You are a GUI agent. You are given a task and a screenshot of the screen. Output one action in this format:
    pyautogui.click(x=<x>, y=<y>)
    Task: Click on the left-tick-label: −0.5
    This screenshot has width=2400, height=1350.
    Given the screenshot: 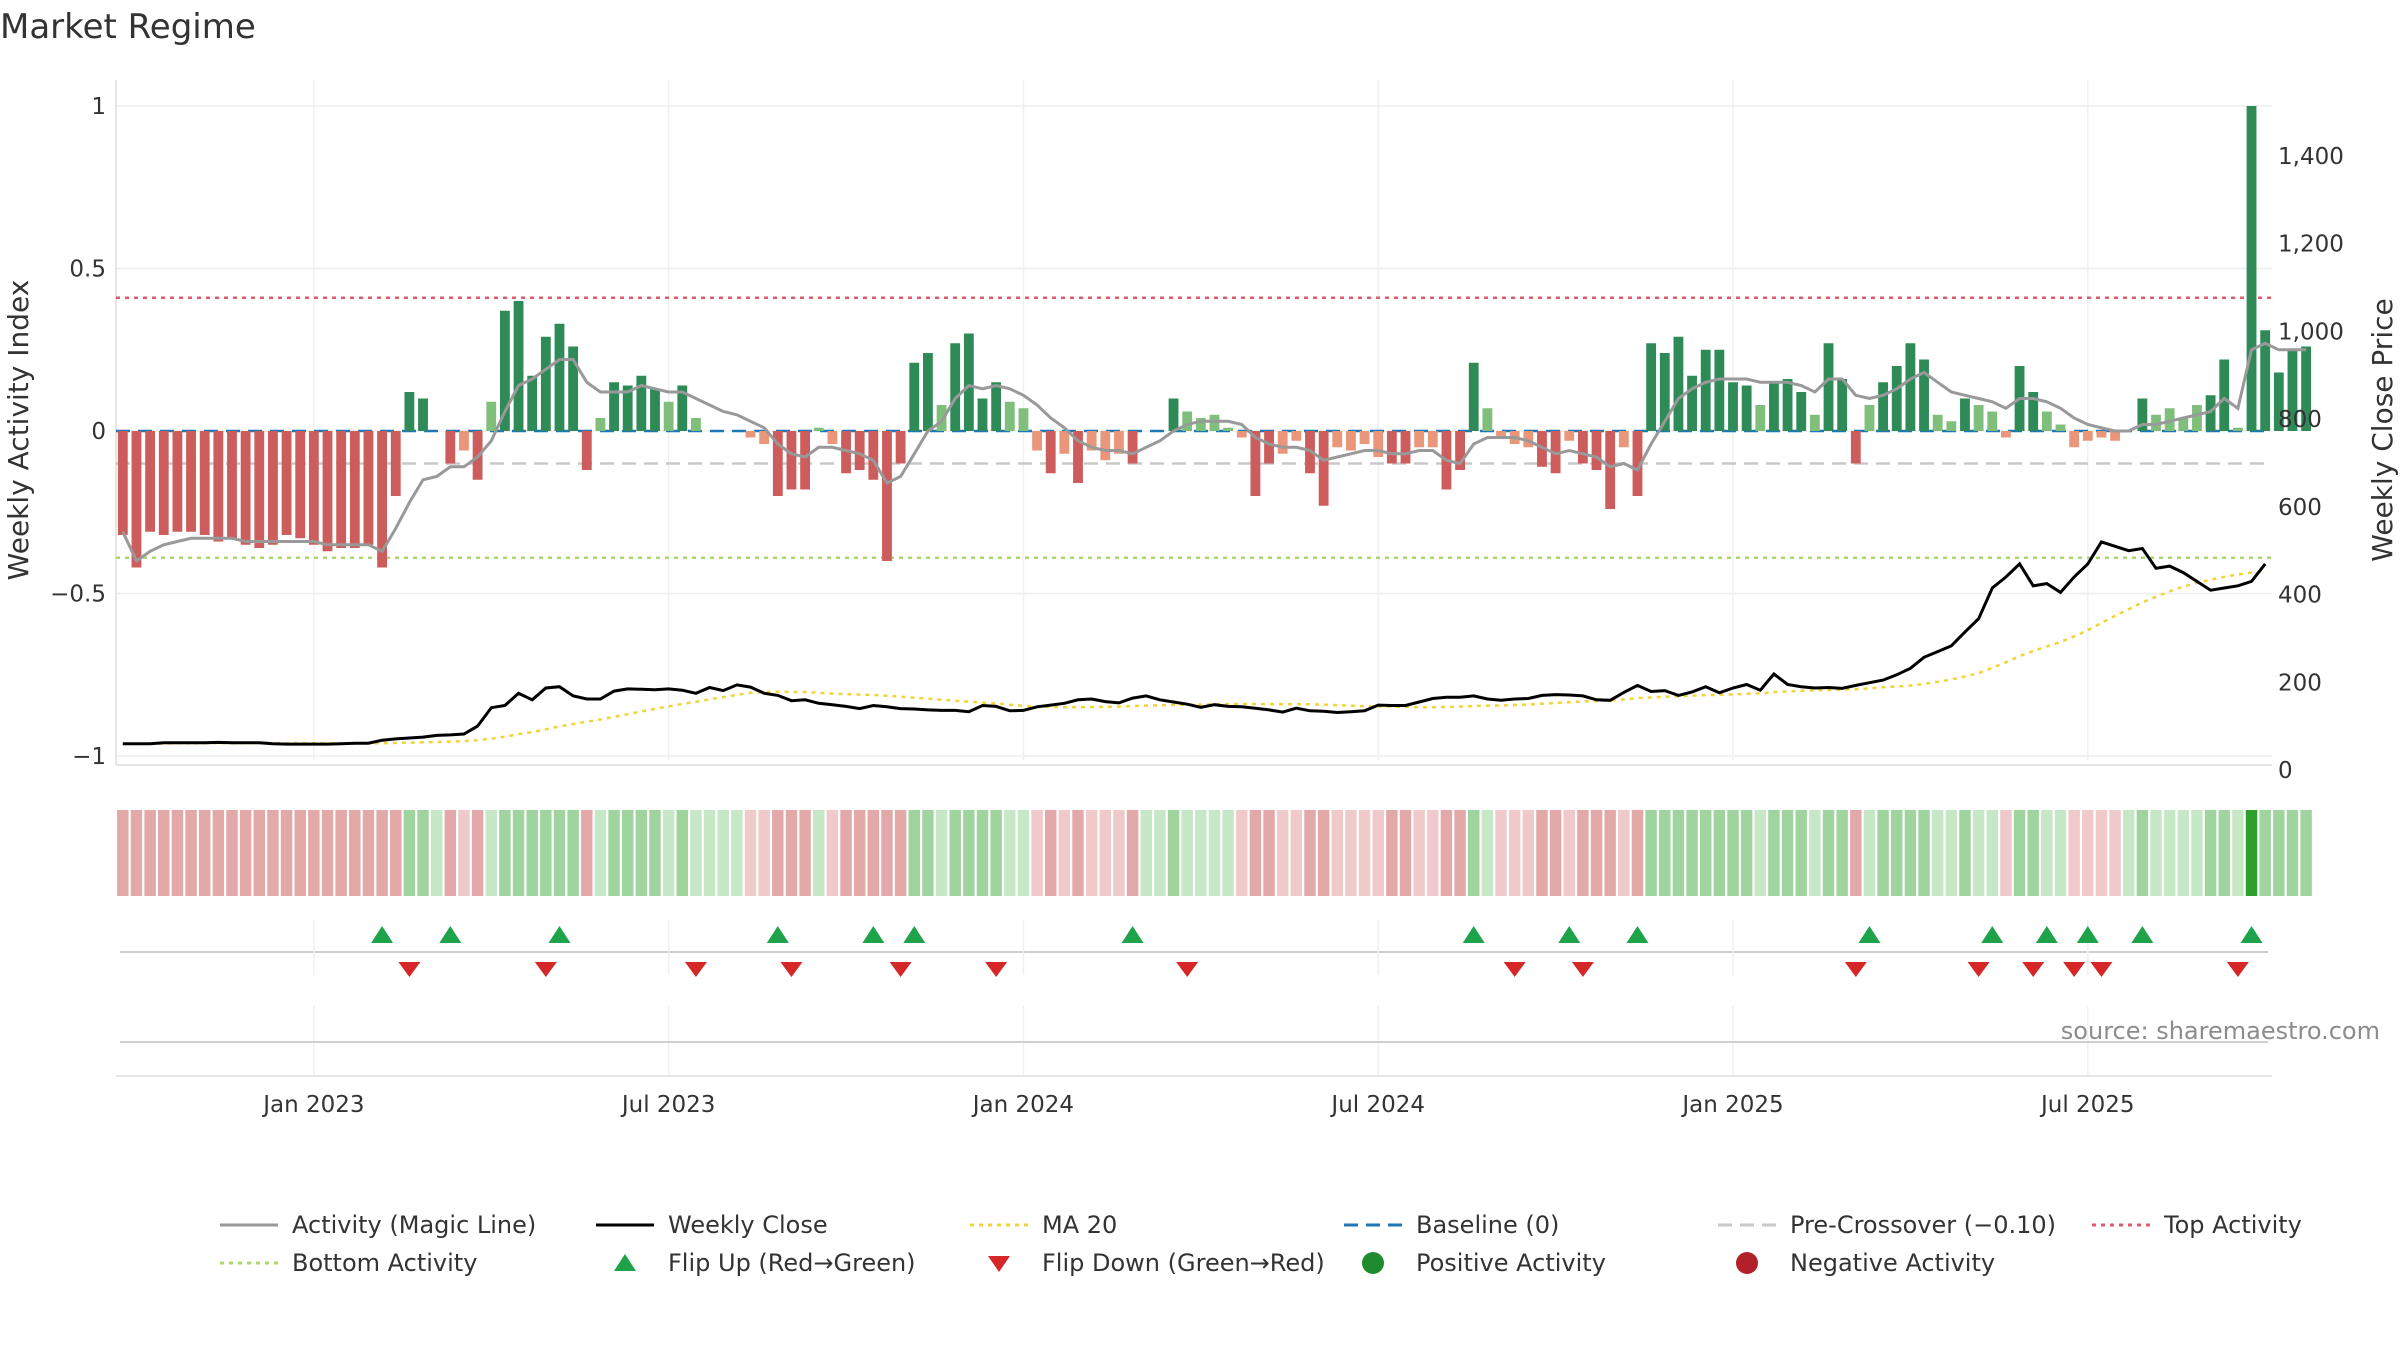 What is the action you would take?
    pyautogui.click(x=78, y=595)
    